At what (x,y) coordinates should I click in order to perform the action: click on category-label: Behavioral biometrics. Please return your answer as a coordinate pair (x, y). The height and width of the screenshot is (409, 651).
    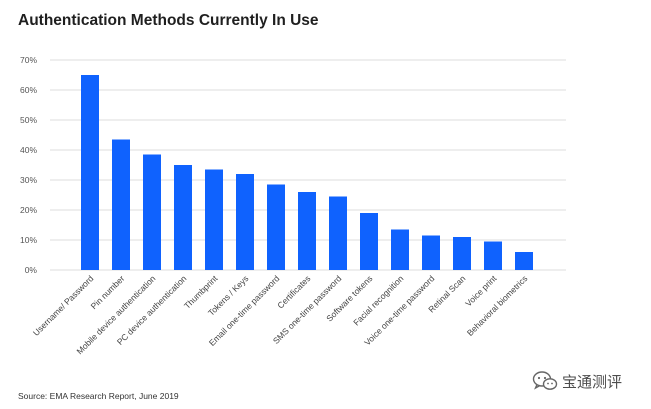
    Looking at the image, I should click on (497, 305).